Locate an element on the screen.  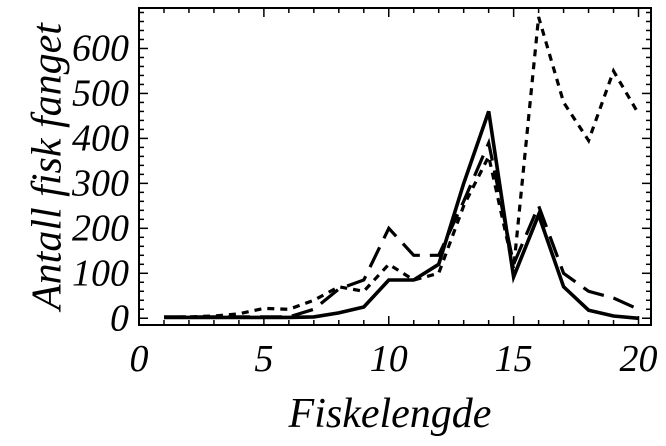
y-tick-label: 400 is located at coordinates (100, 138).